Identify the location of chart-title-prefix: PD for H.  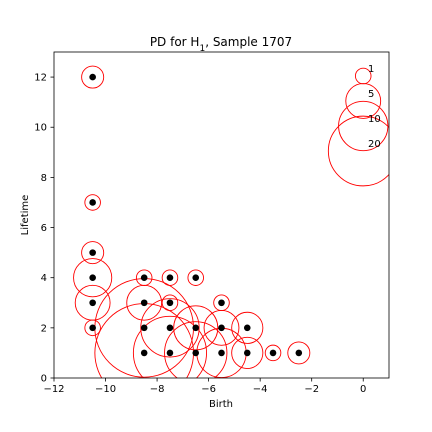
(175, 42).